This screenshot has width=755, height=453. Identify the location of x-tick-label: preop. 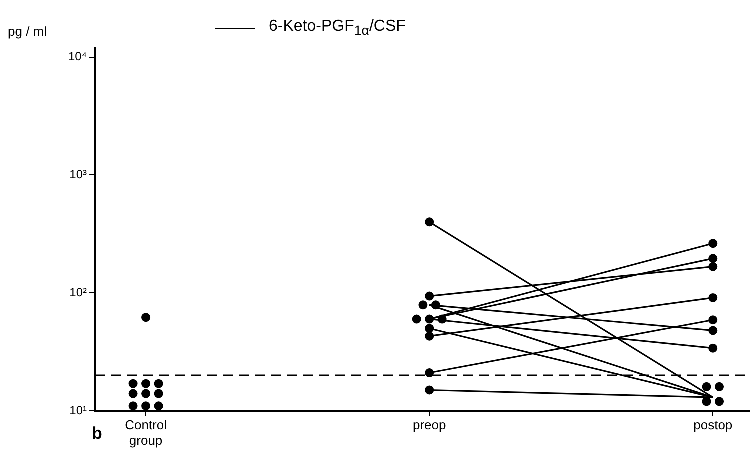
(429, 424).